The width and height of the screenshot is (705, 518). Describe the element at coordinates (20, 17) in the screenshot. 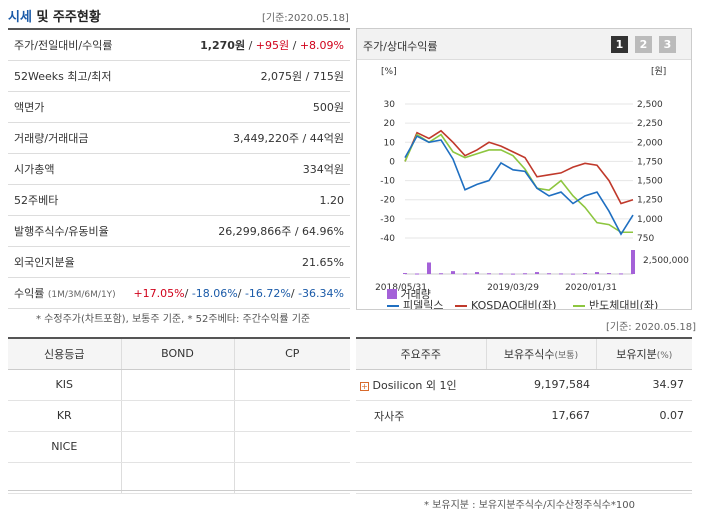

I see `title-main: 시세` at that location.